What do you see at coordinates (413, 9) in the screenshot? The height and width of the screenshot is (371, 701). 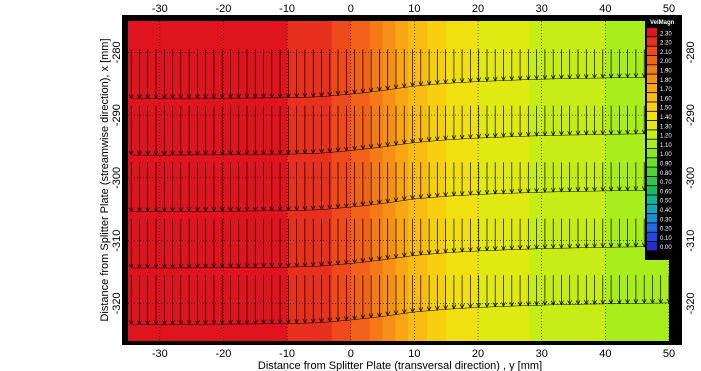 I see `x-tick-labels-top: -30 -20 -10 0 10 20 30 40 50` at bounding box center [413, 9].